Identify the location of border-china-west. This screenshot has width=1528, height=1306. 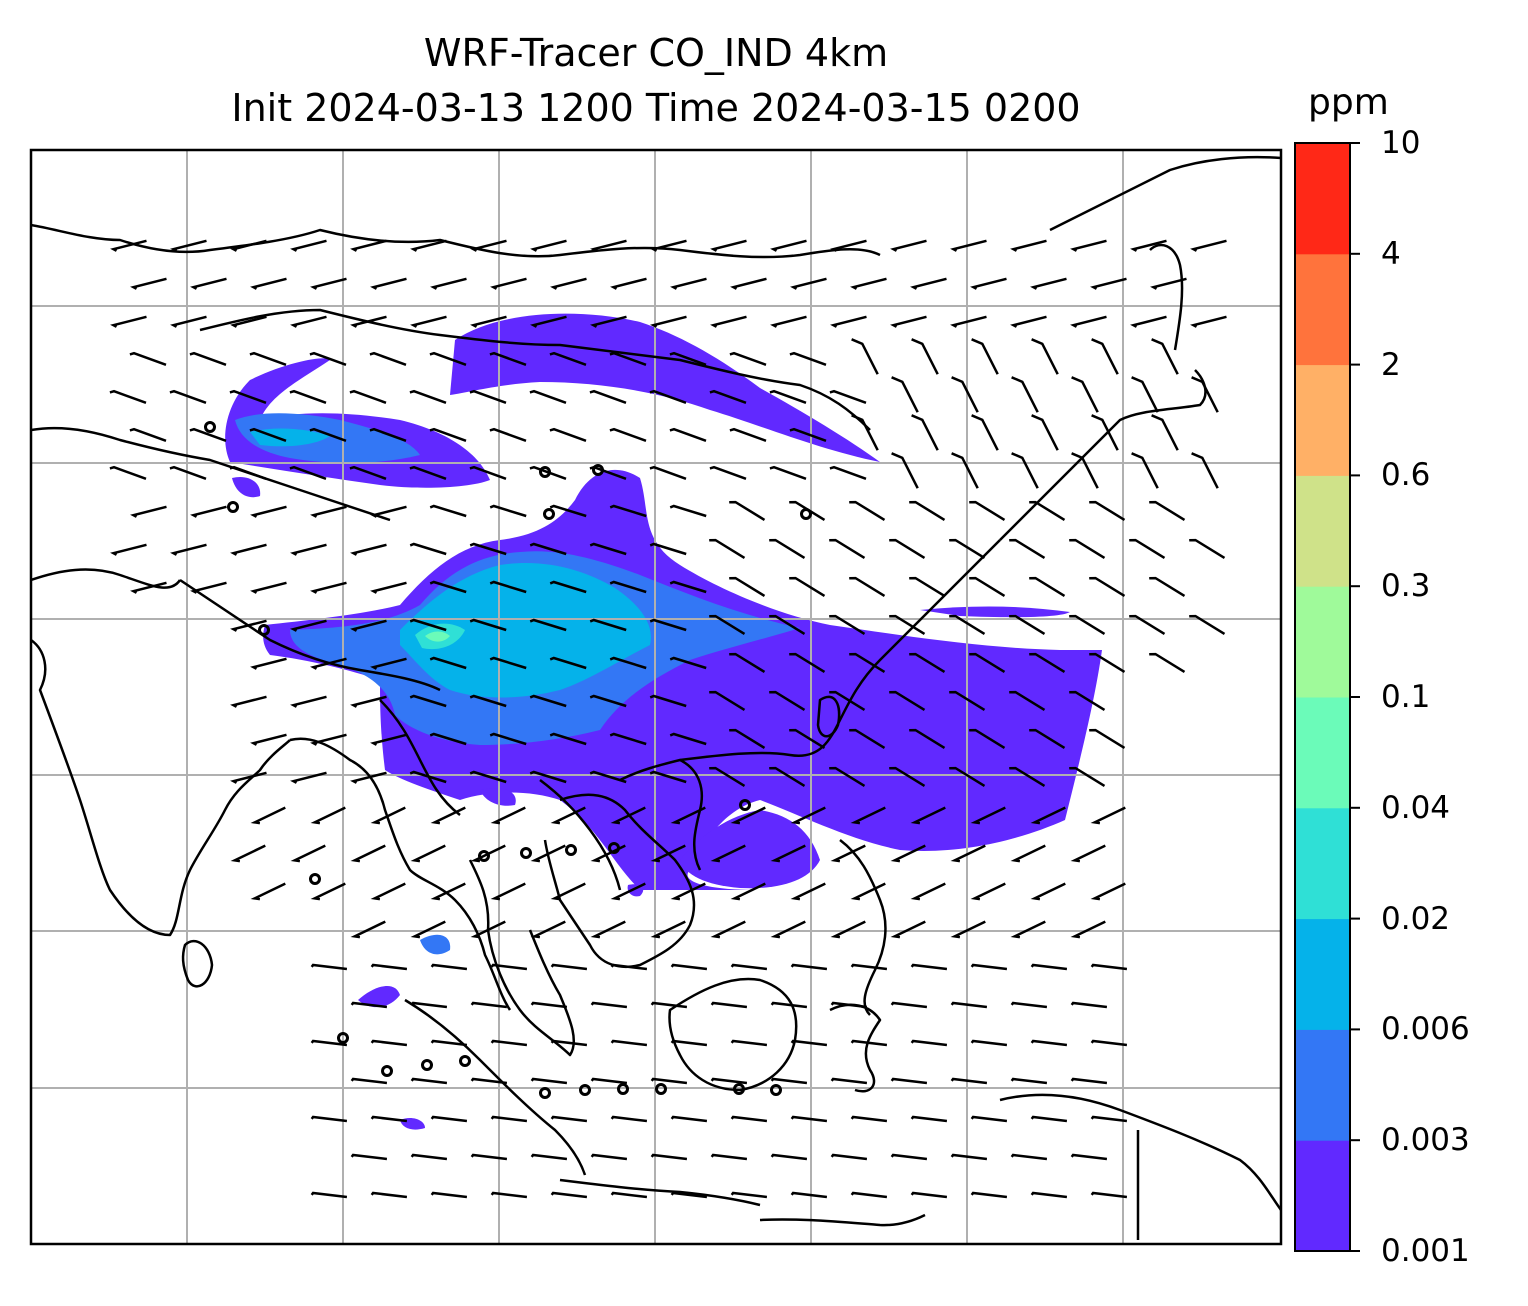
(211, 474).